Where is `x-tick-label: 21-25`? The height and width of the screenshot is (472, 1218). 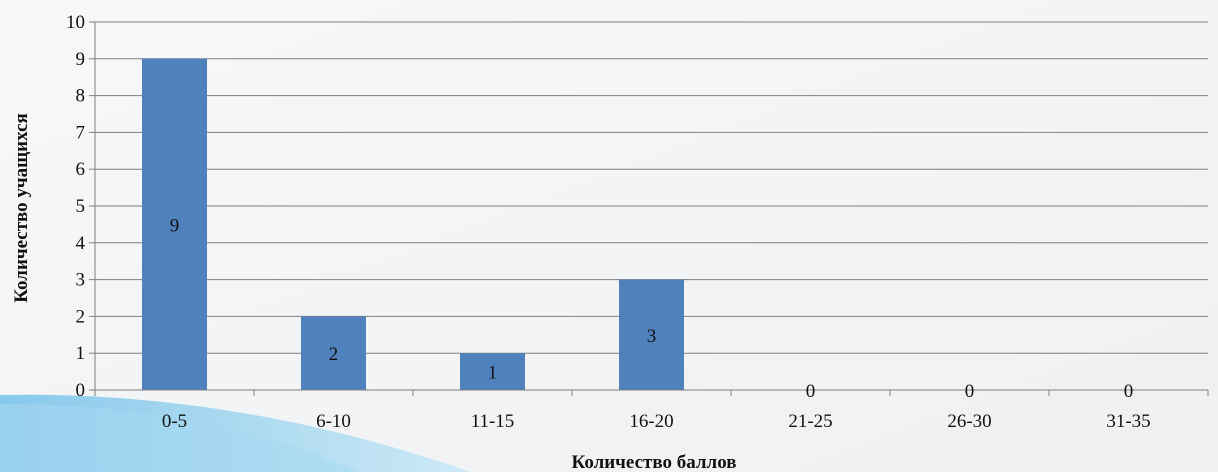
x-tick-label: 21-25 is located at coordinates (810, 421).